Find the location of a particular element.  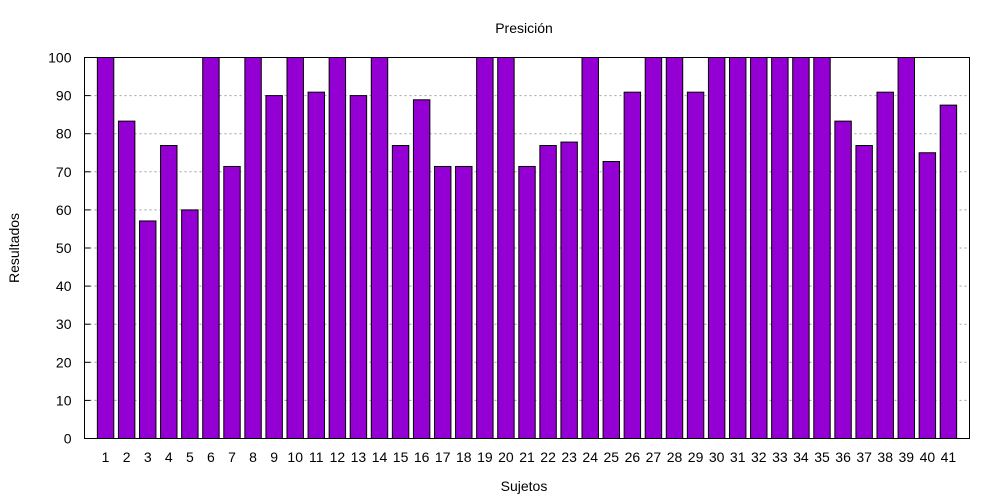

x-tick-label: 7 is located at coordinates (232, 457).